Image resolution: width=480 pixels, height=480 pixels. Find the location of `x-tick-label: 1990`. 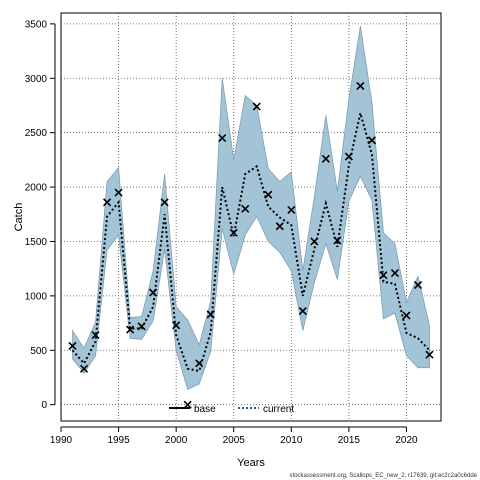

x-tick-label: 1990 is located at coordinates (61, 440).